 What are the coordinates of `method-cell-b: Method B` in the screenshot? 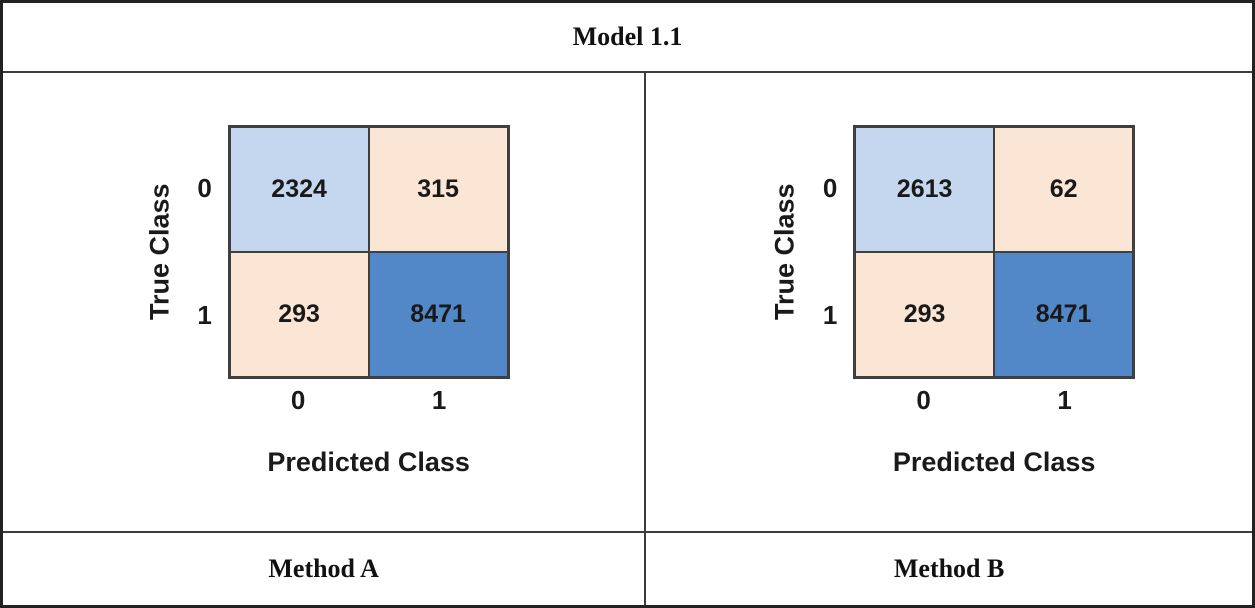 It's located at (949, 569).